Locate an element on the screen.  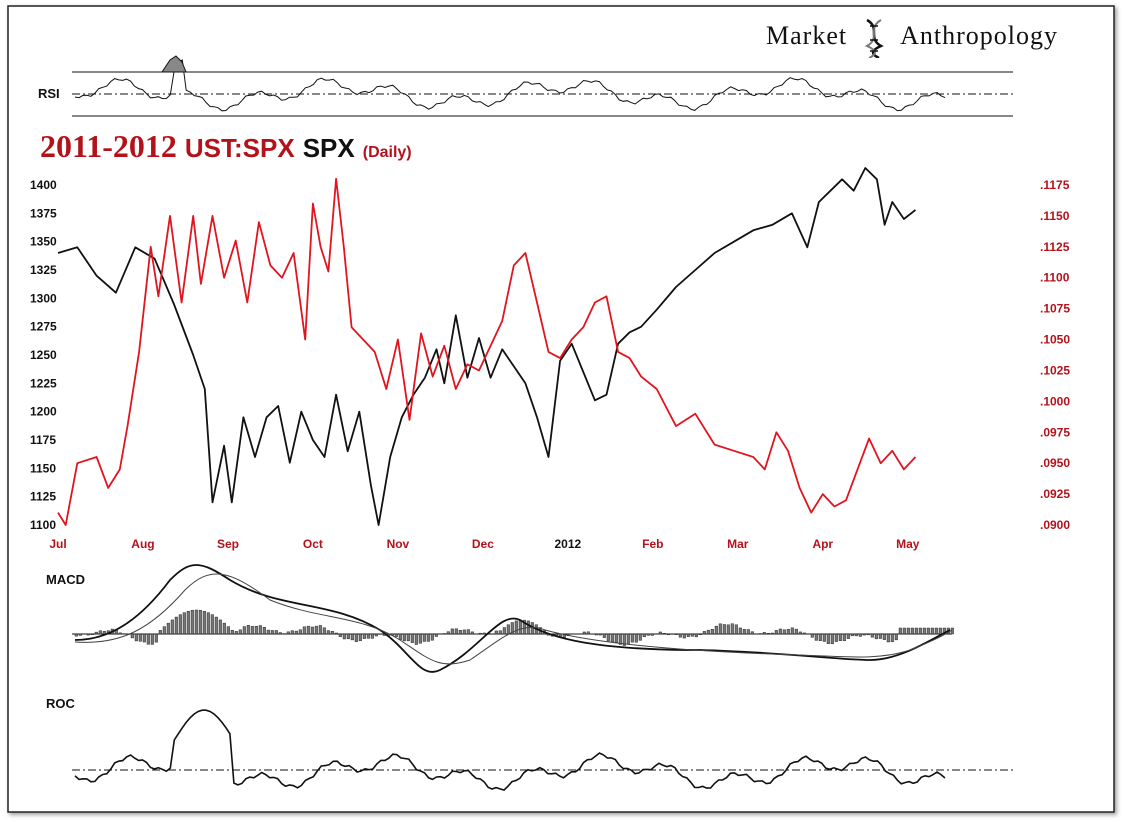
x-axis-tick-label: Feb is located at coordinates (652, 544).